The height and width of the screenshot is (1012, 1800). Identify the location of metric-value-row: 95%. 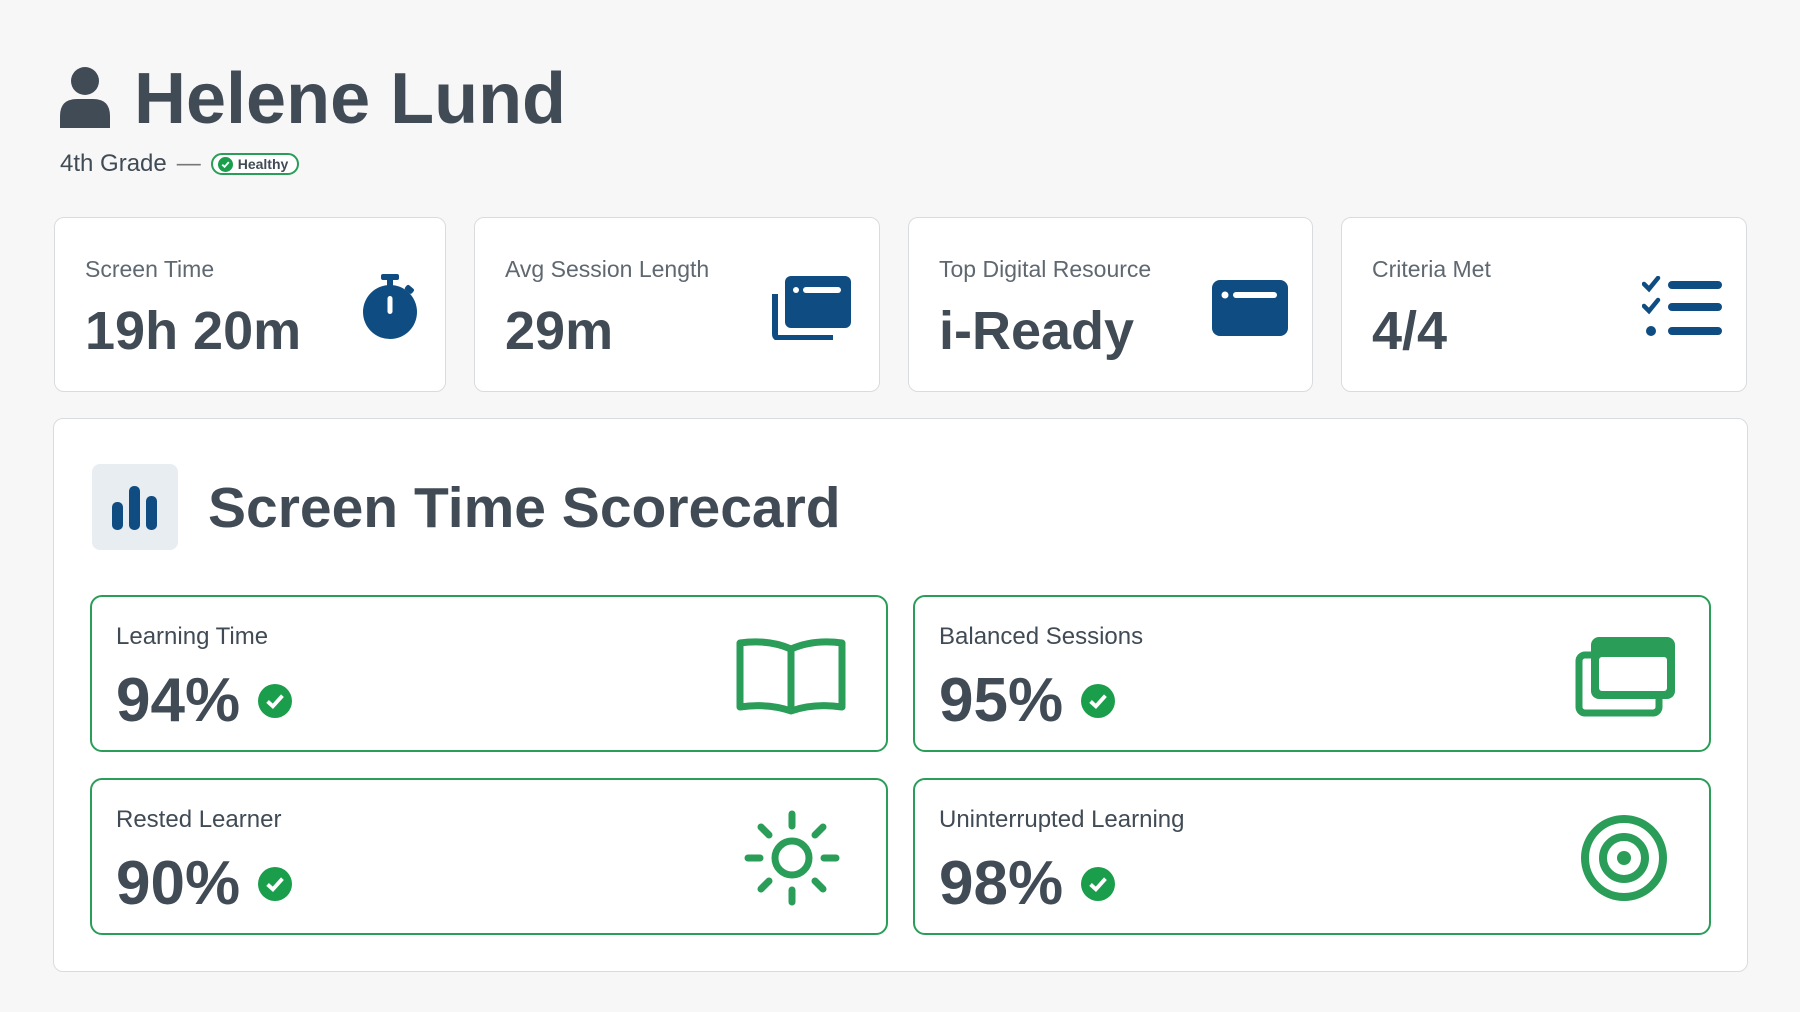
(1027, 700).